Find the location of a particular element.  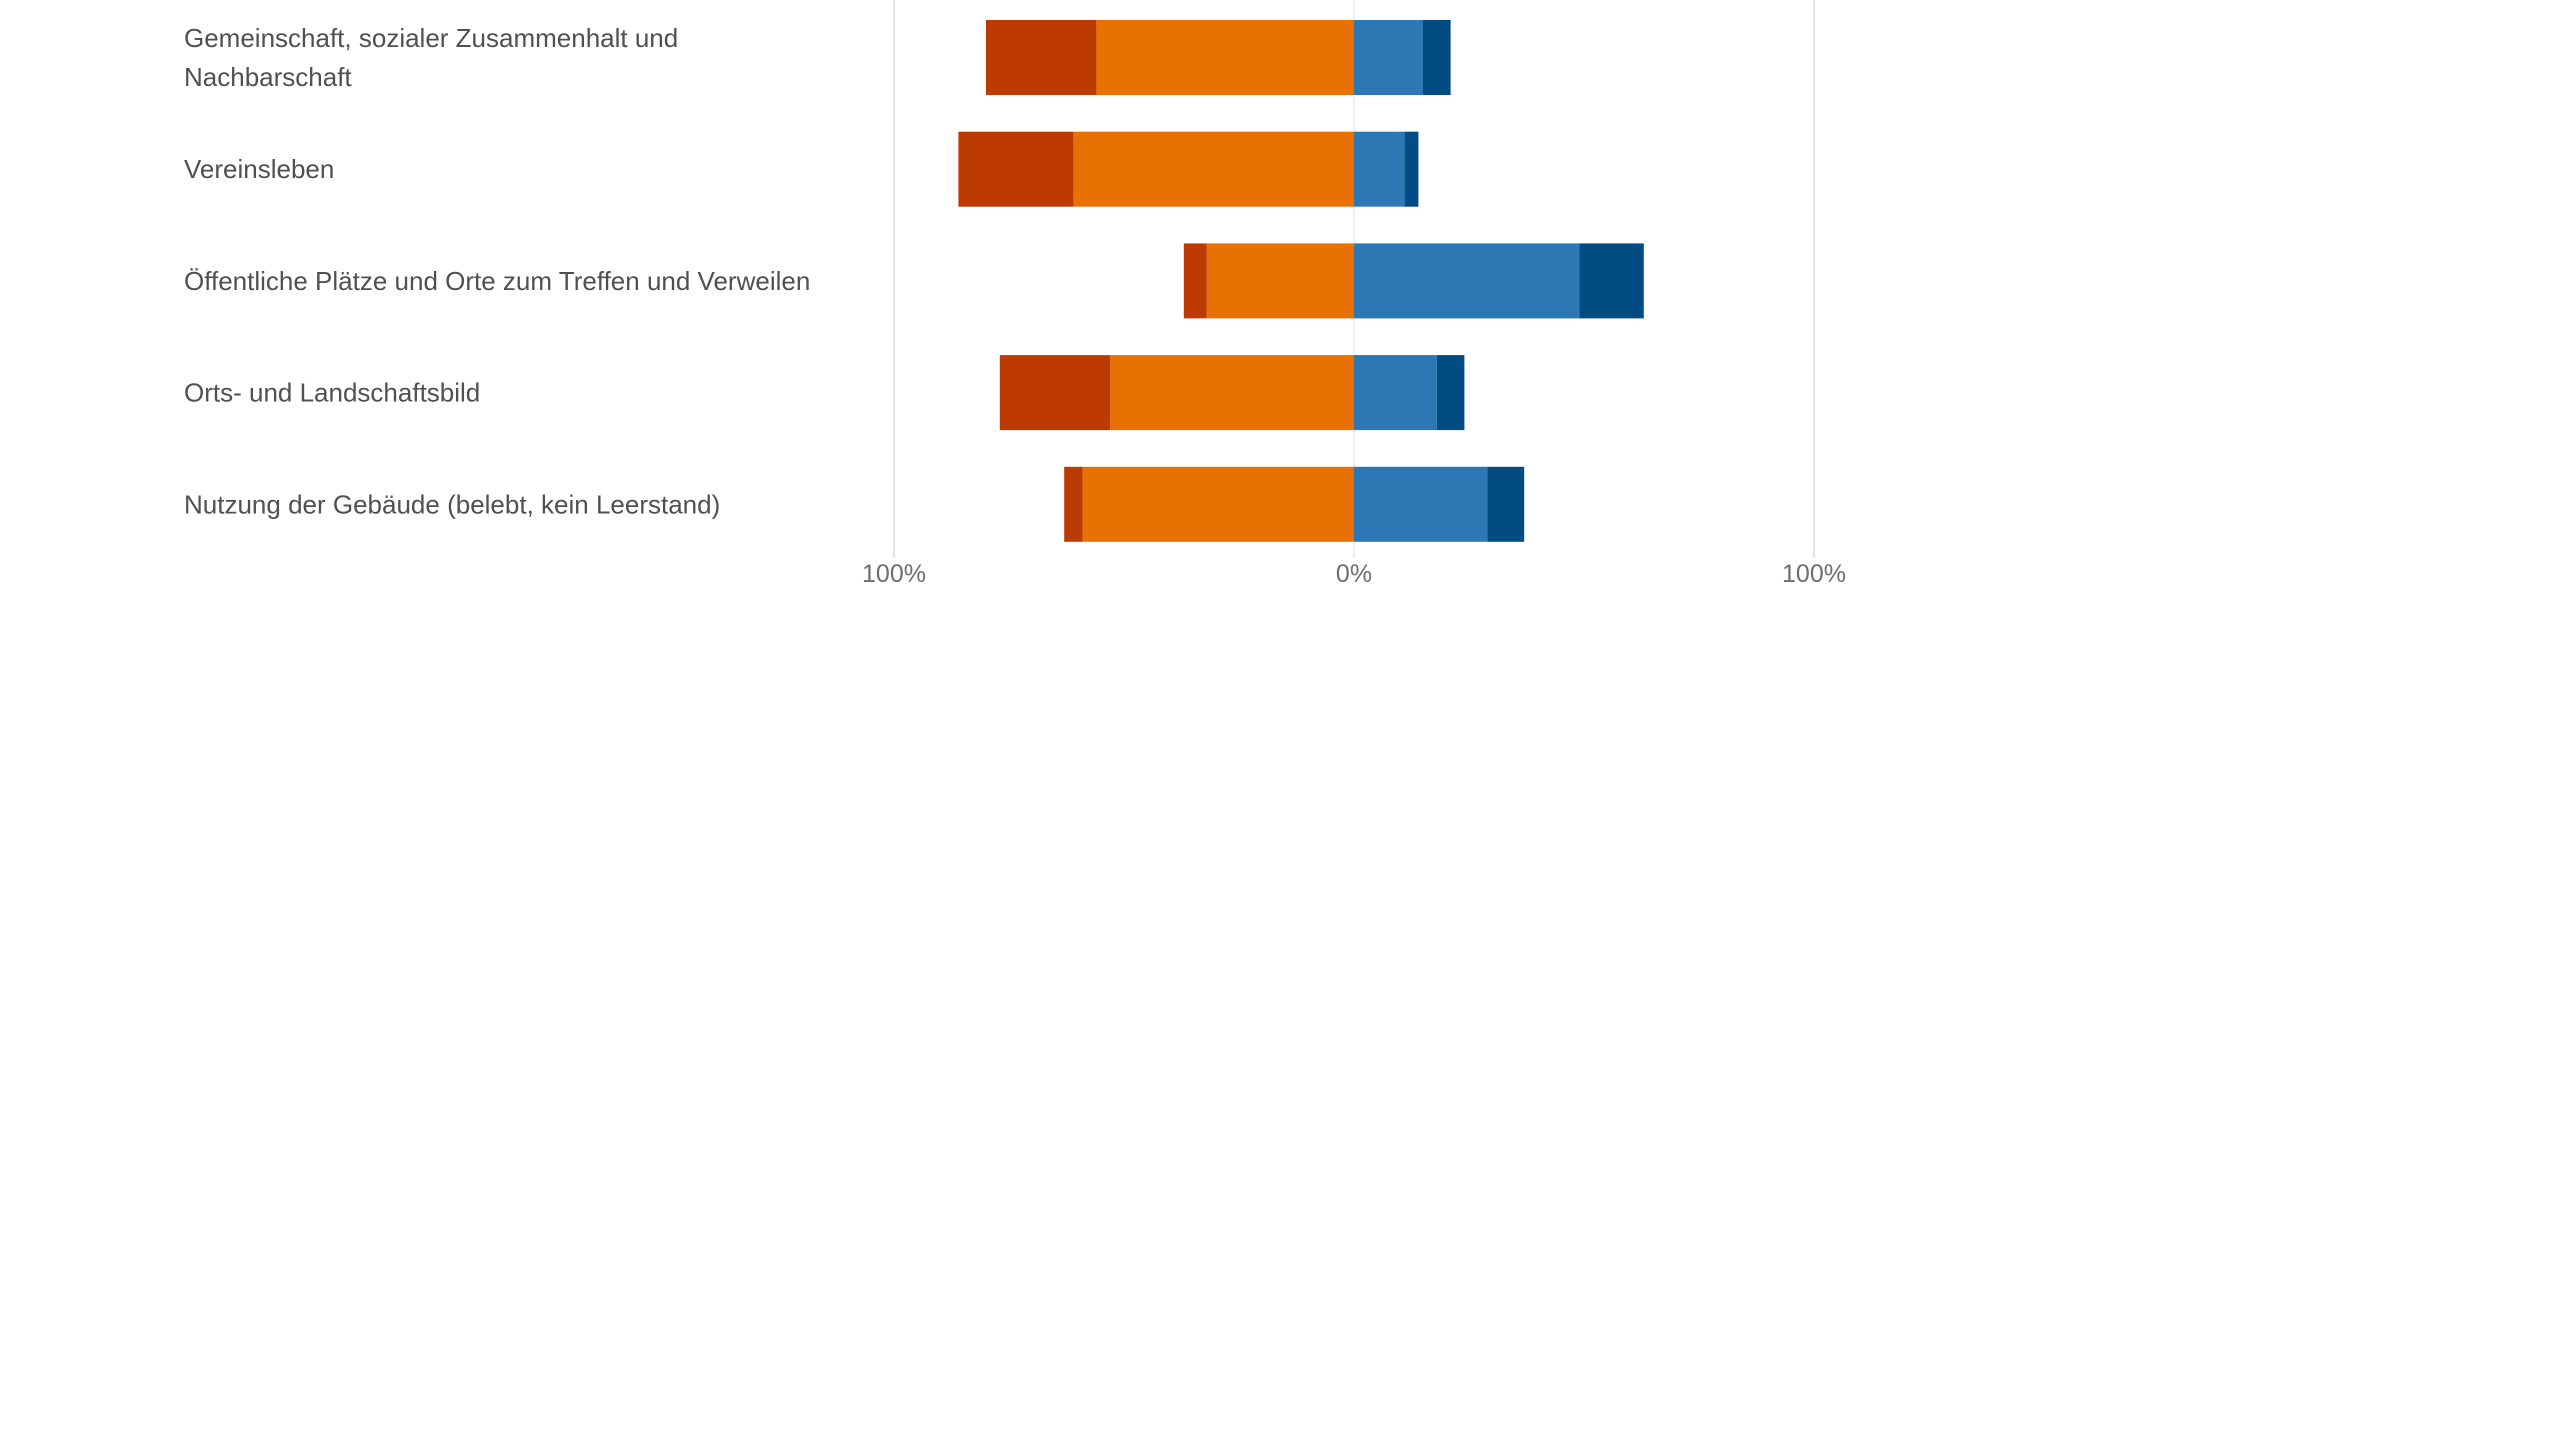

bar-segment-c3-s1 is located at coordinates (1232, 393).